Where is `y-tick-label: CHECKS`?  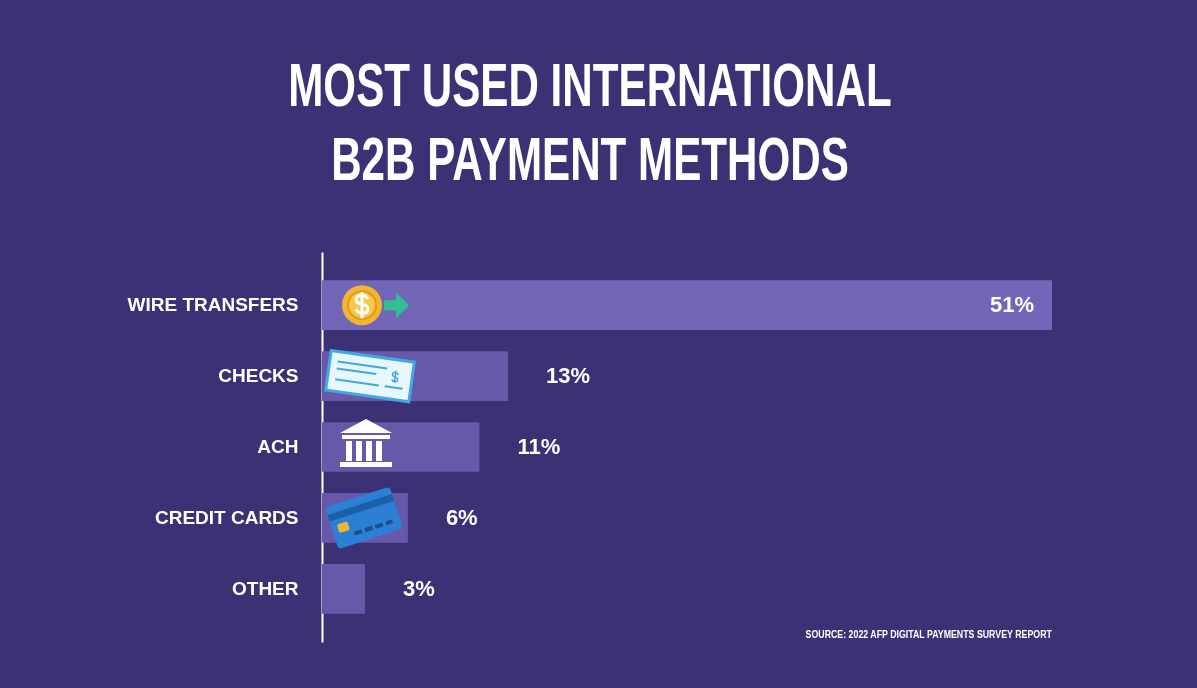 y-tick-label: CHECKS is located at coordinates (258, 376).